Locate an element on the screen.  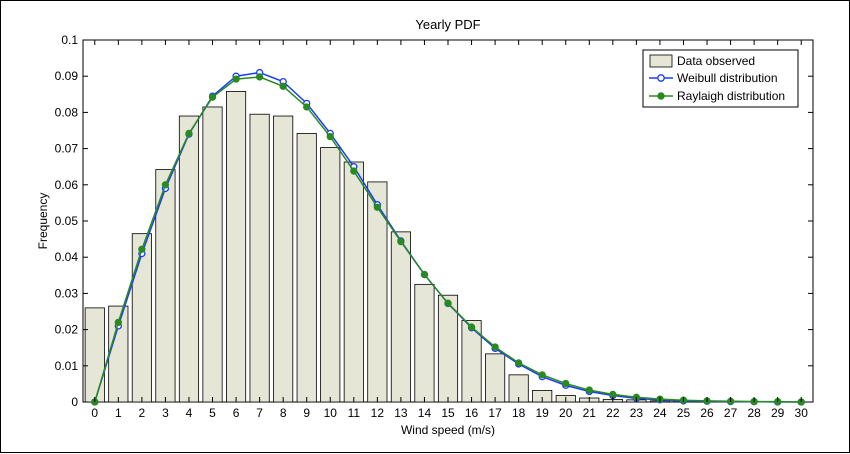
x-tick-label: 18 is located at coordinates (519, 413).